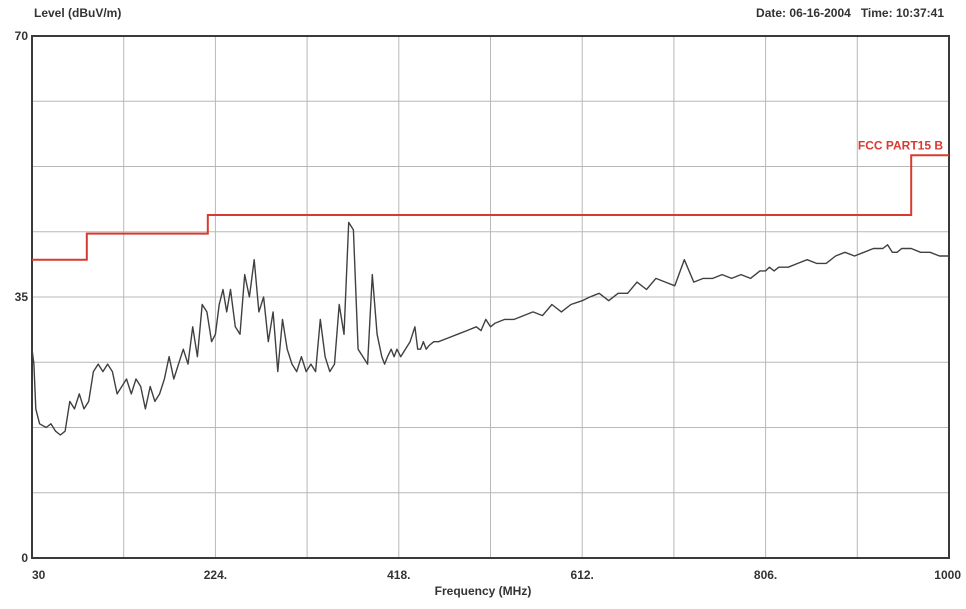 The image size is (966, 609). Describe the element at coordinates (876, 13) in the screenshot. I see `time-label: Time:` at that location.